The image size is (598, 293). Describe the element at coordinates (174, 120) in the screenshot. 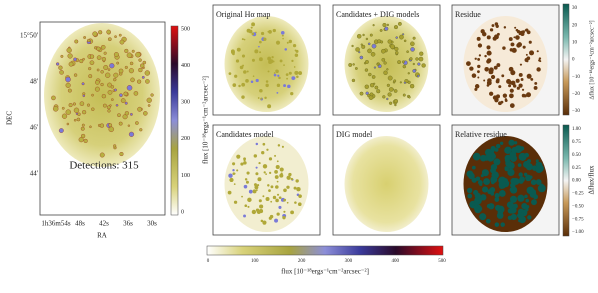

I see `colorbar` at that location.